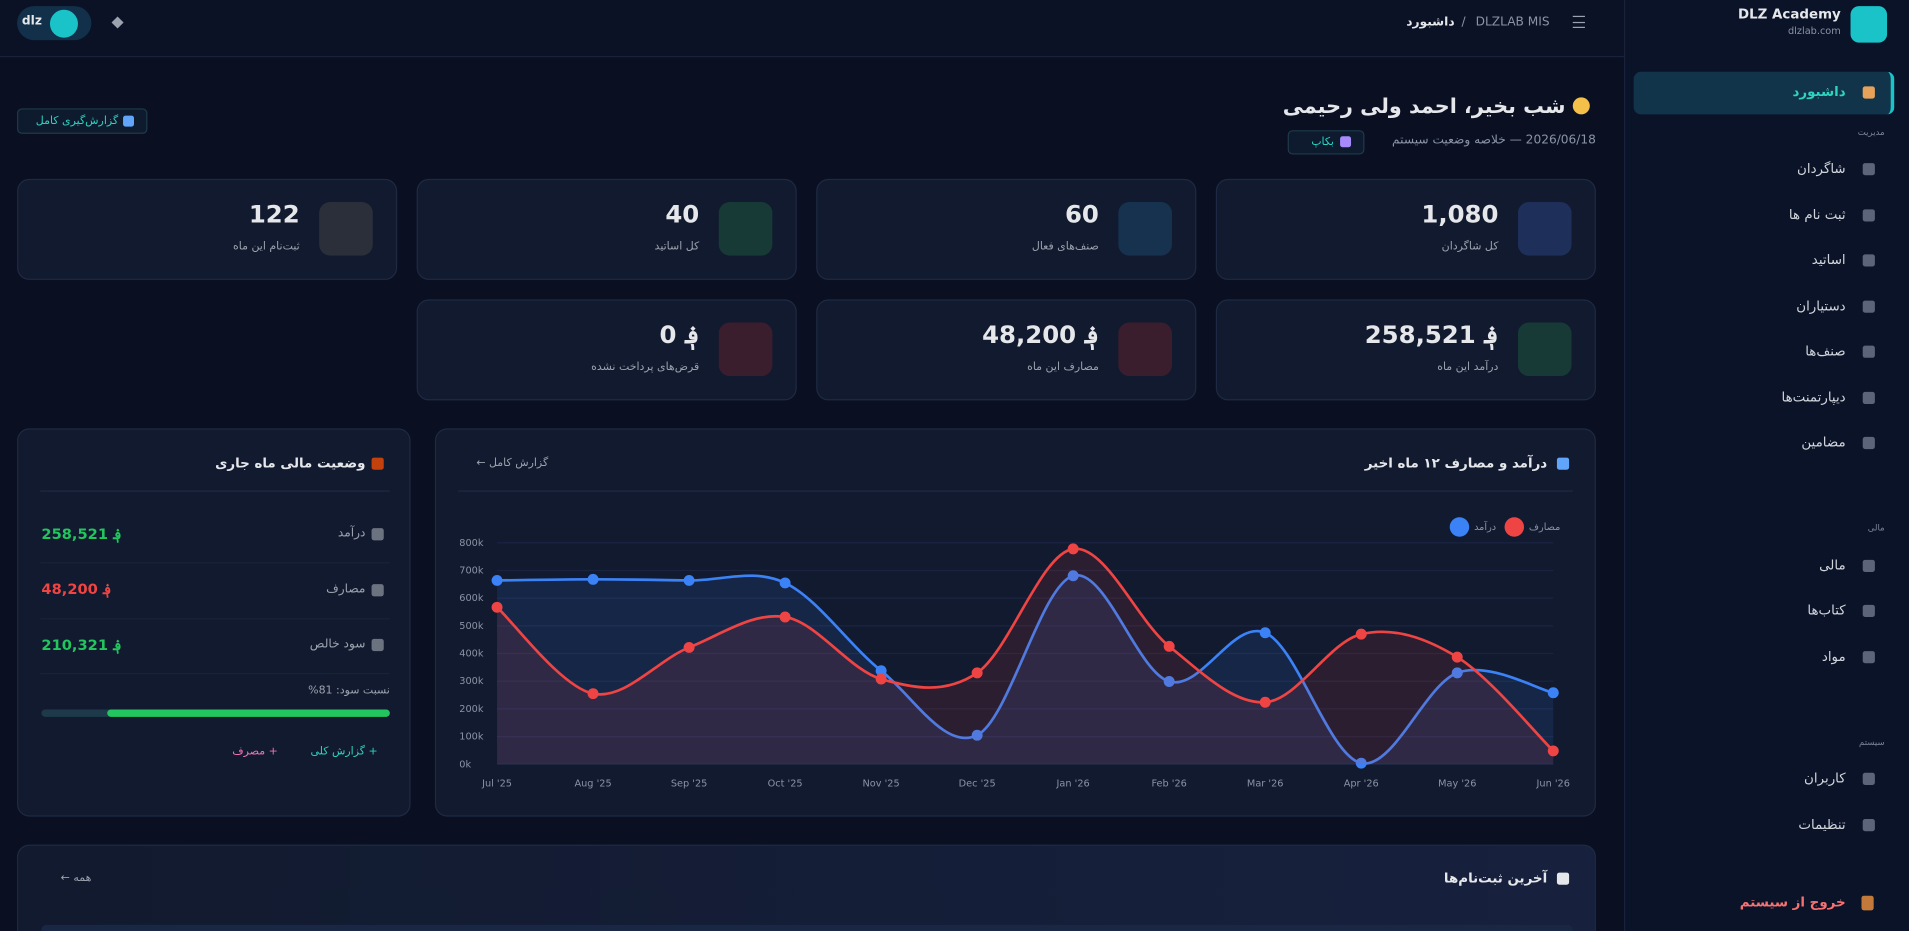 The width and height of the screenshot is (1909, 931). Describe the element at coordinates (1867, 903) in the screenshot. I see `logout-icon` at that location.